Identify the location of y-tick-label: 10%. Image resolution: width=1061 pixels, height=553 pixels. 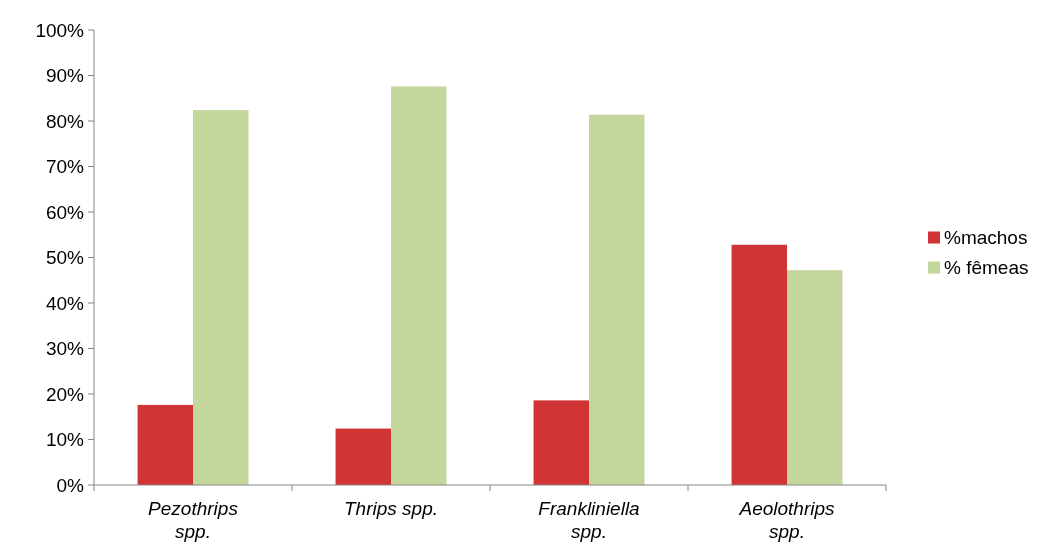
(65, 440).